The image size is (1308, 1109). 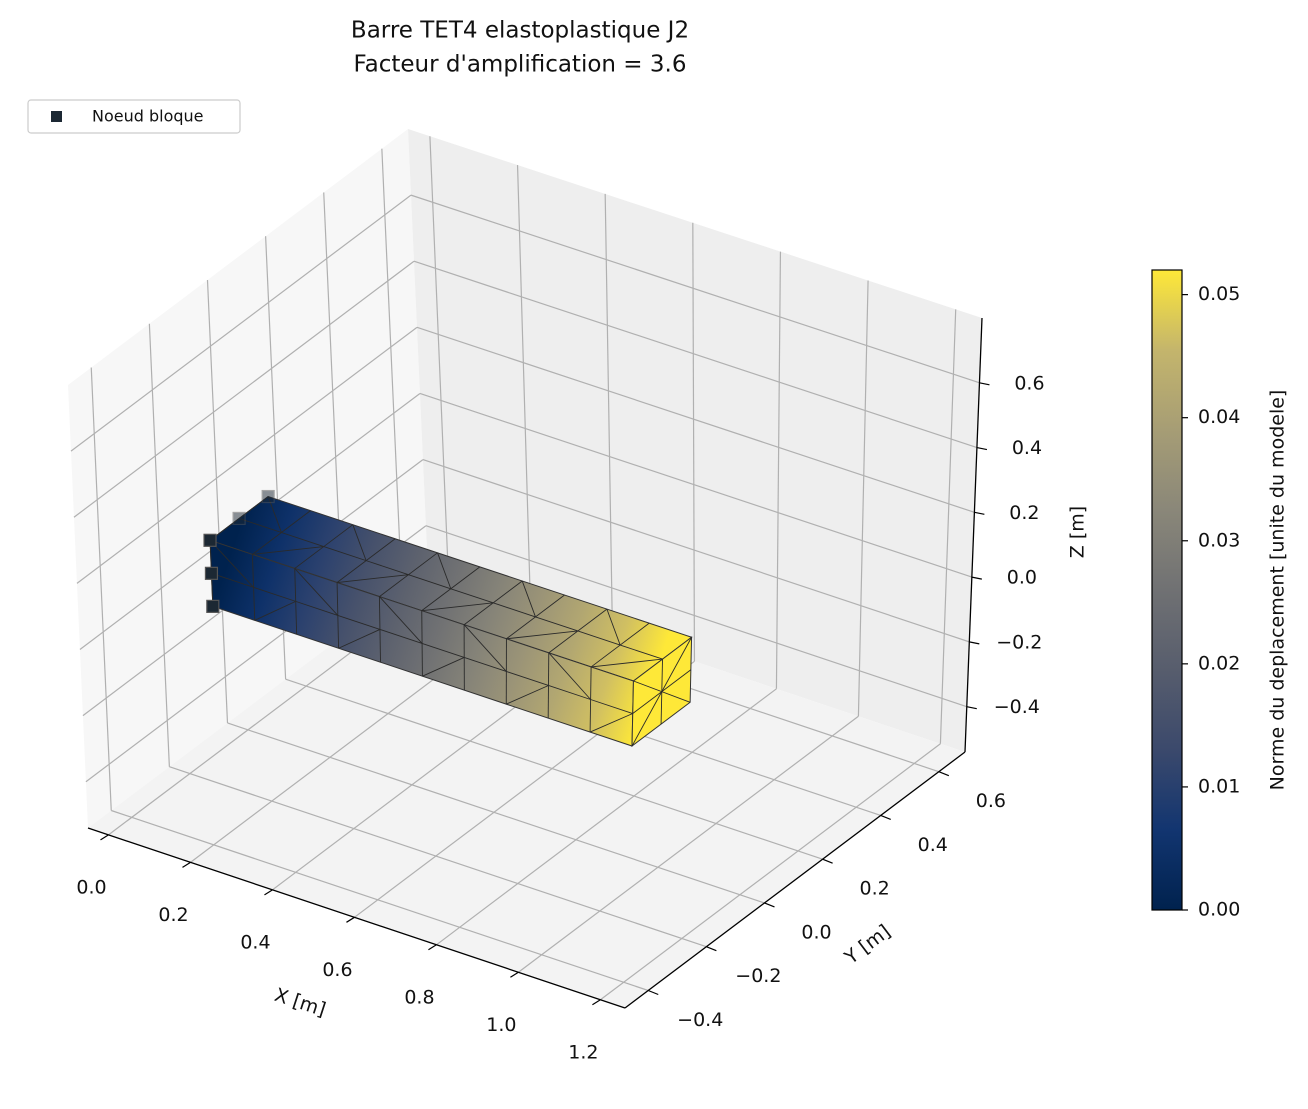 What do you see at coordinates (1219, 786) in the screenshot?
I see `colorbar-tick-label: 0.01` at bounding box center [1219, 786].